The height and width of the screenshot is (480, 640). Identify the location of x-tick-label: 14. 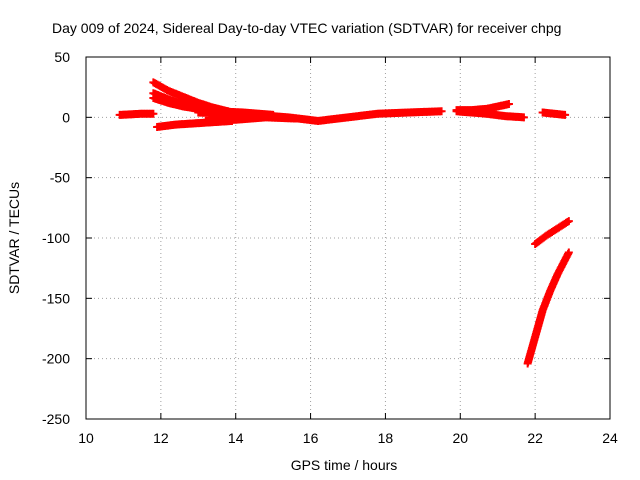
(236, 438).